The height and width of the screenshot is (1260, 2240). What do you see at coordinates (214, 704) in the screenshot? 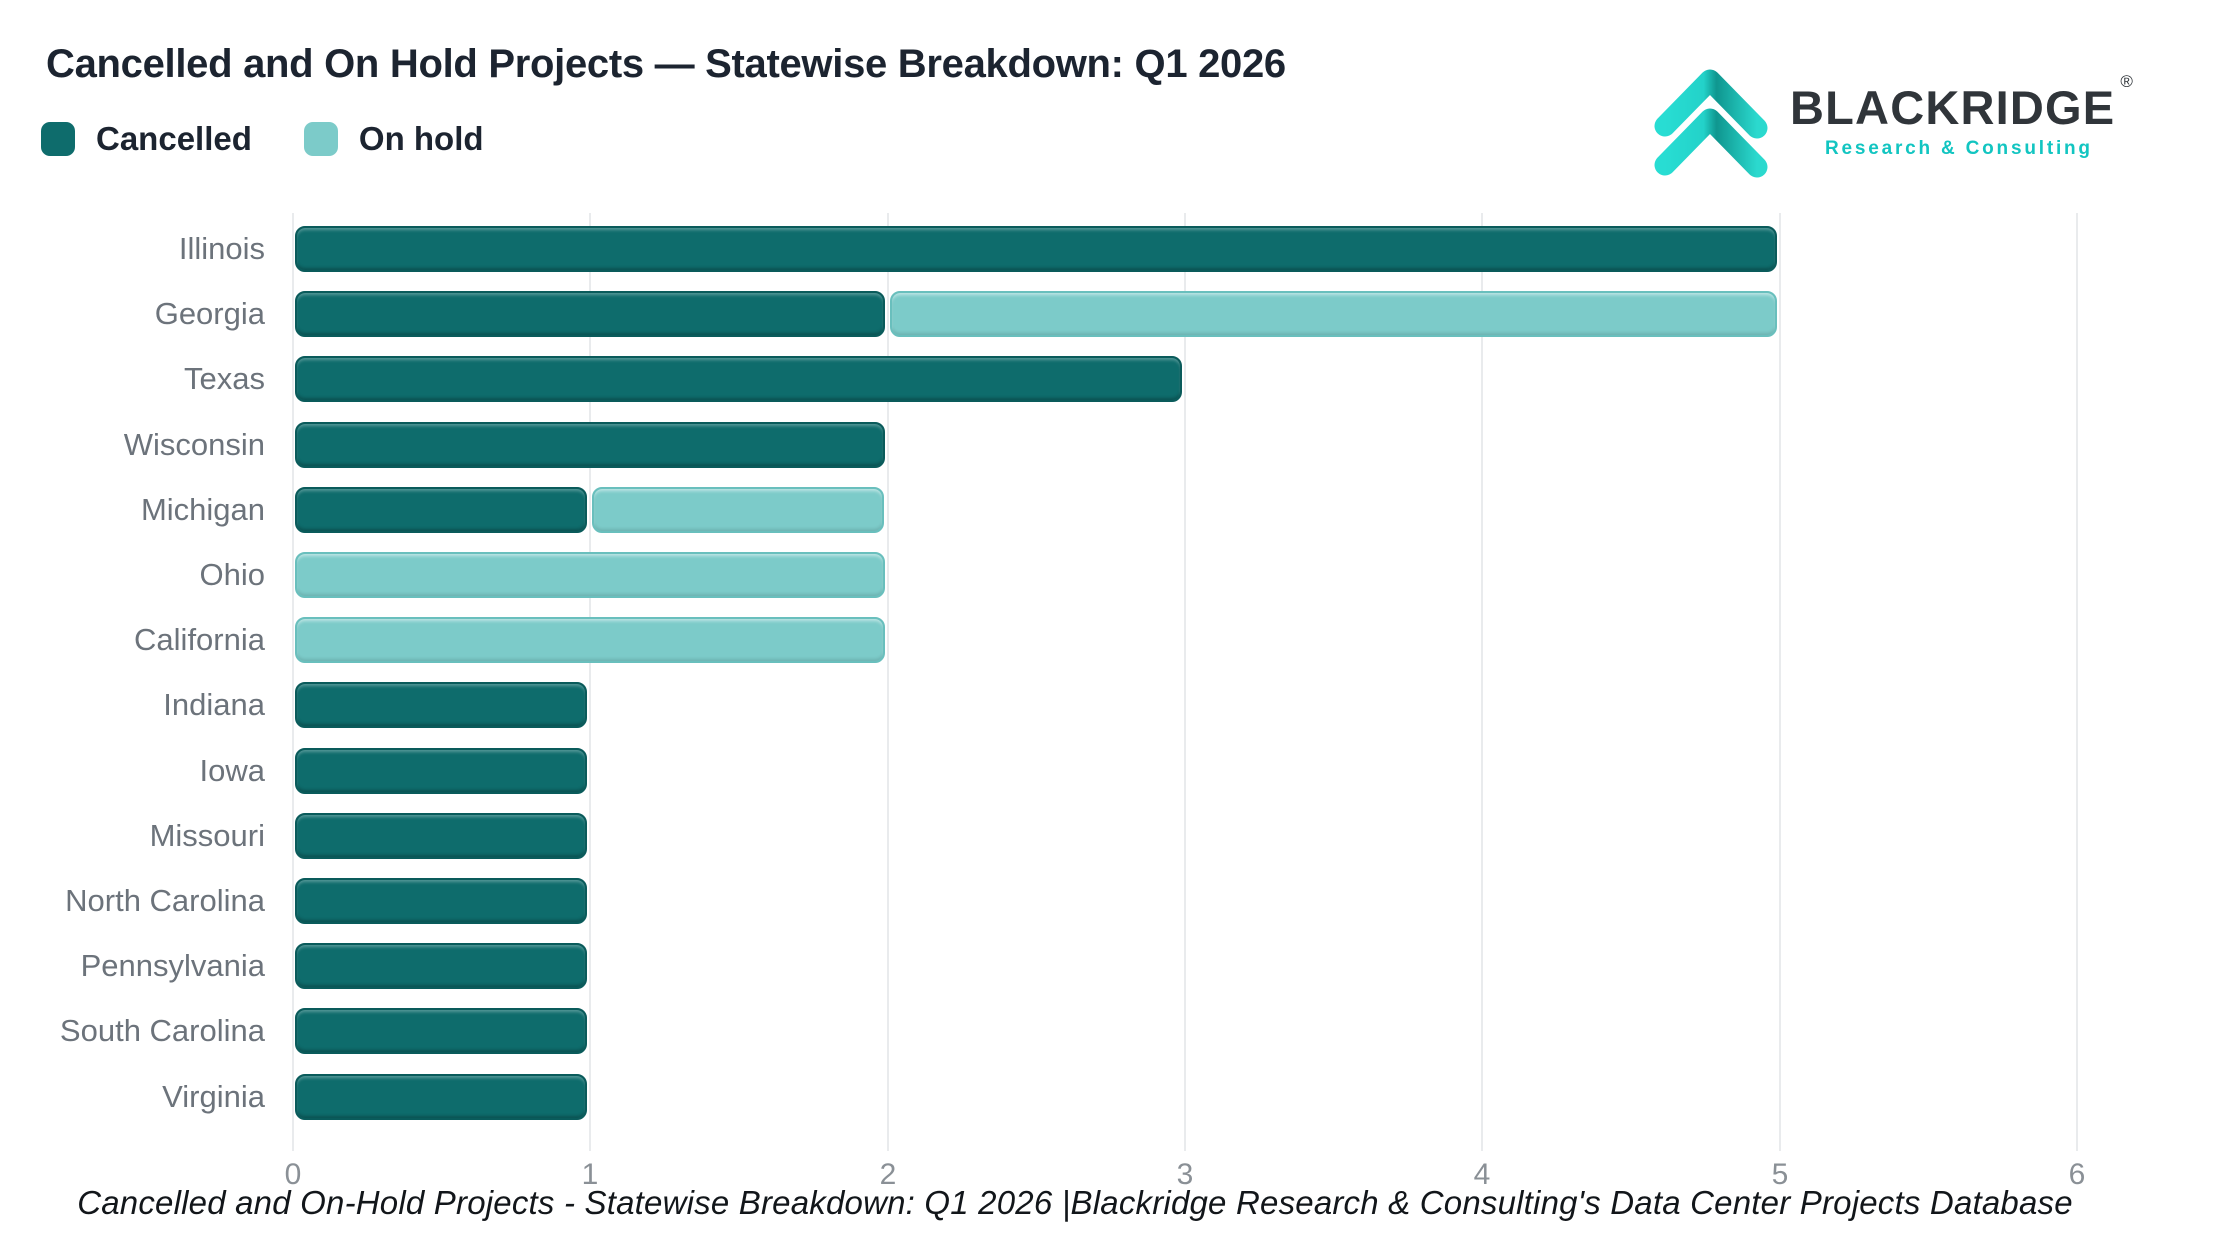
I see `y-axis-label-indiana: Indiana` at bounding box center [214, 704].